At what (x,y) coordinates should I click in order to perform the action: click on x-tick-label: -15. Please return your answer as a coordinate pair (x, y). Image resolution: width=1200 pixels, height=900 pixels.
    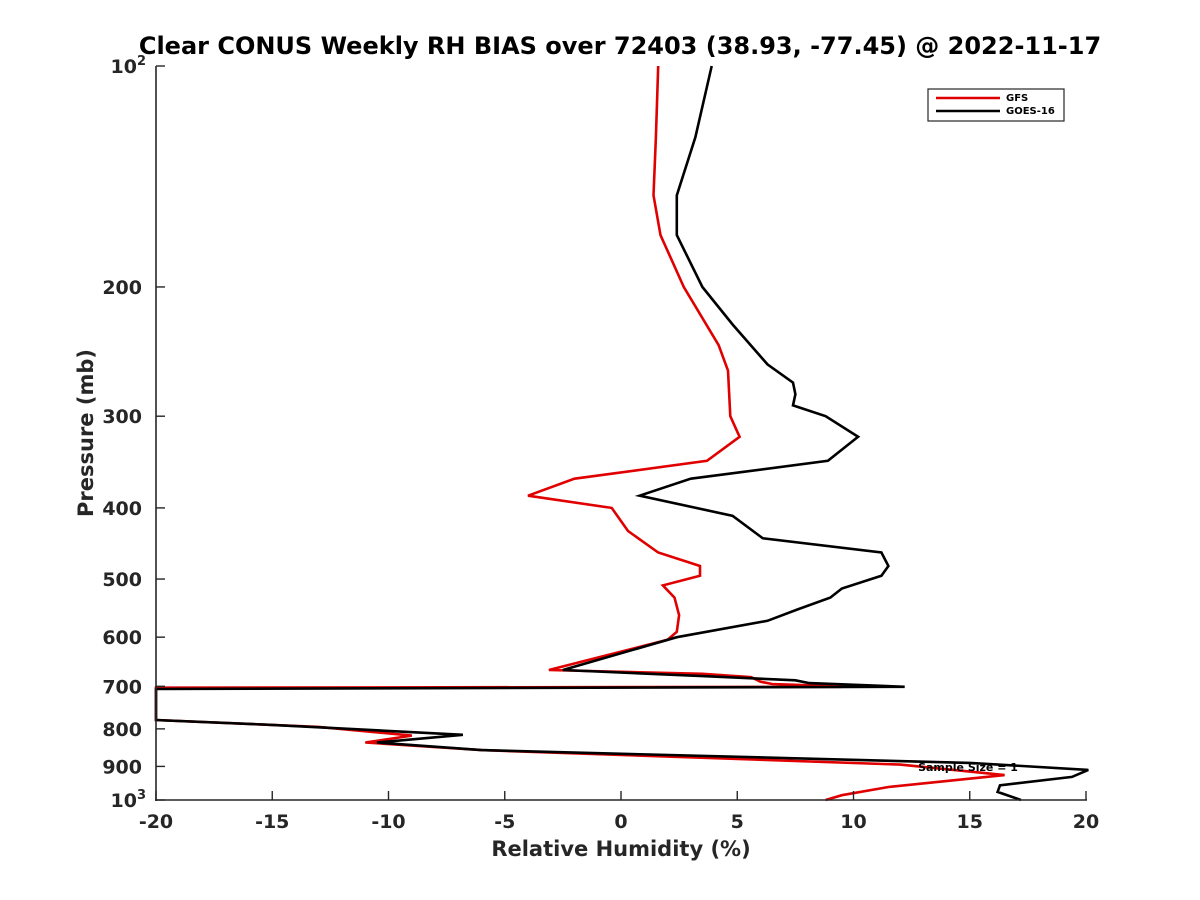
    Looking at the image, I should click on (272, 822).